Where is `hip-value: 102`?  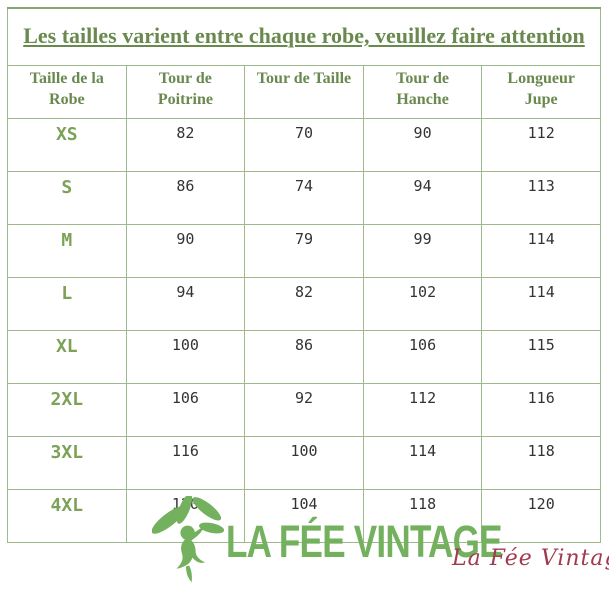
hip-value: 102 is located at coordinates (422, 304).